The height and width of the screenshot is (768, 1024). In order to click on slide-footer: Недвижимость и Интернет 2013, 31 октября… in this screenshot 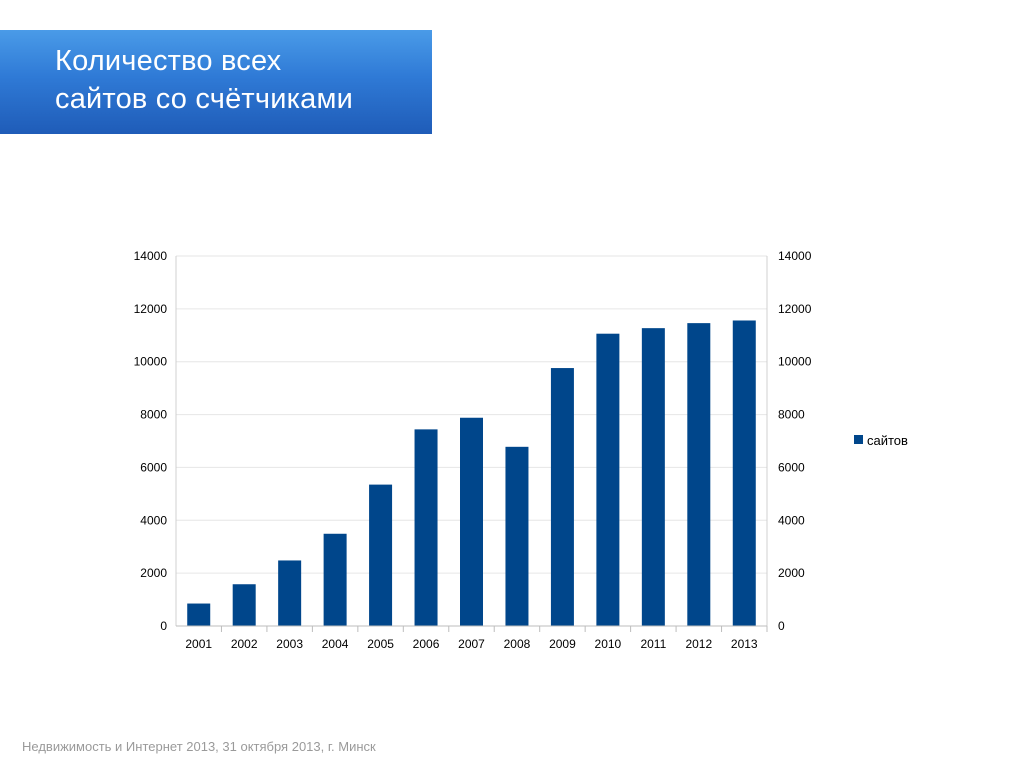, I will do `click(199, 746)`.